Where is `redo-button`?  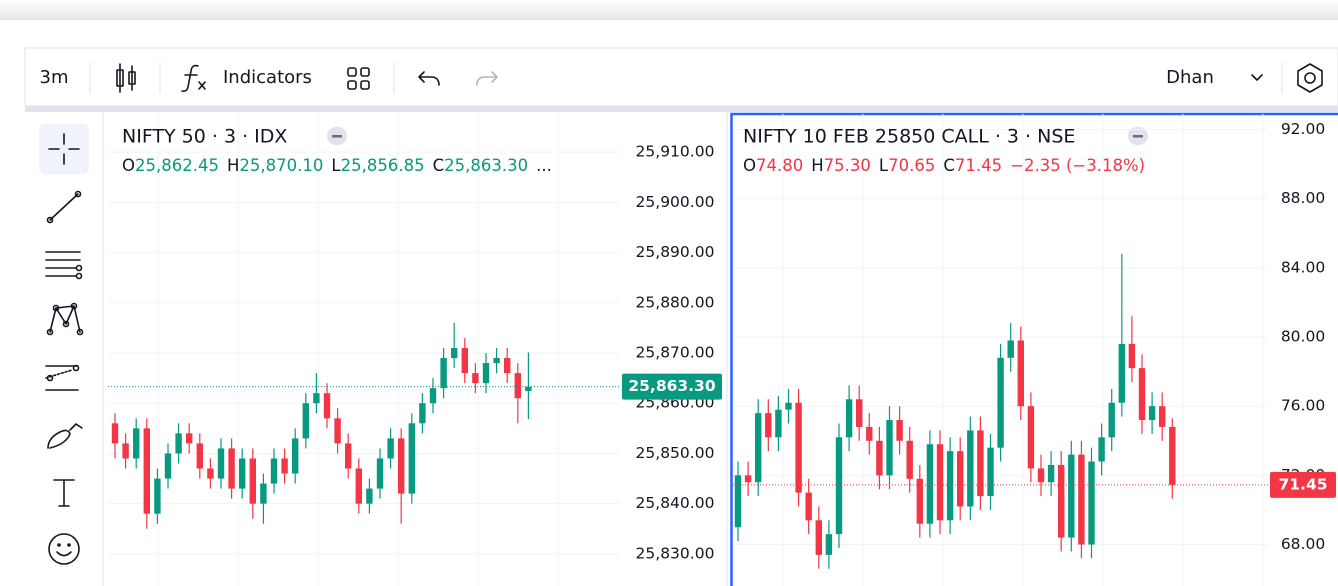 redo-button is located at coordinates (487, 78).